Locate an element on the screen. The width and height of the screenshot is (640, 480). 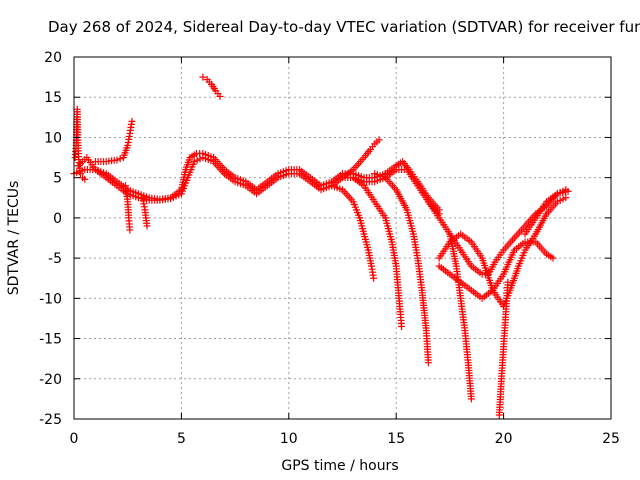
y-tick-label: -10 is located at coordinates (50, 299).